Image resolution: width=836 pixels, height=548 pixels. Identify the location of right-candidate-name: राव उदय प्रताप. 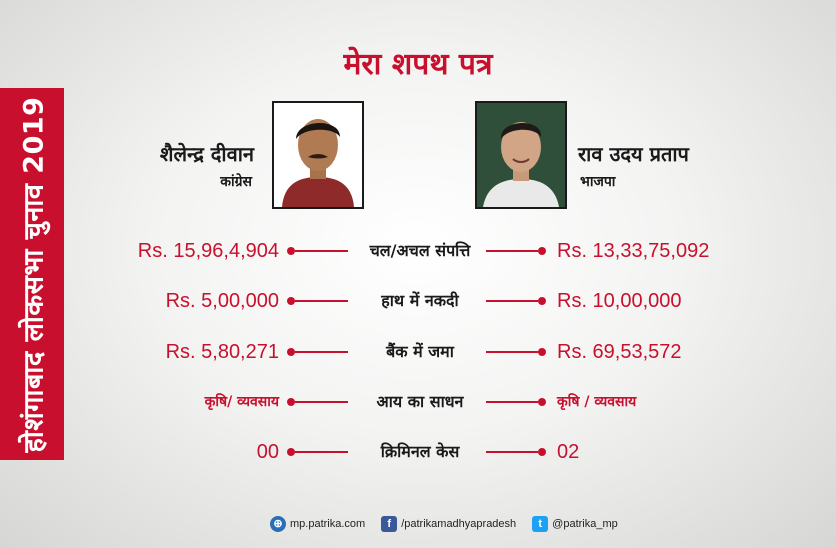
(633, 154).